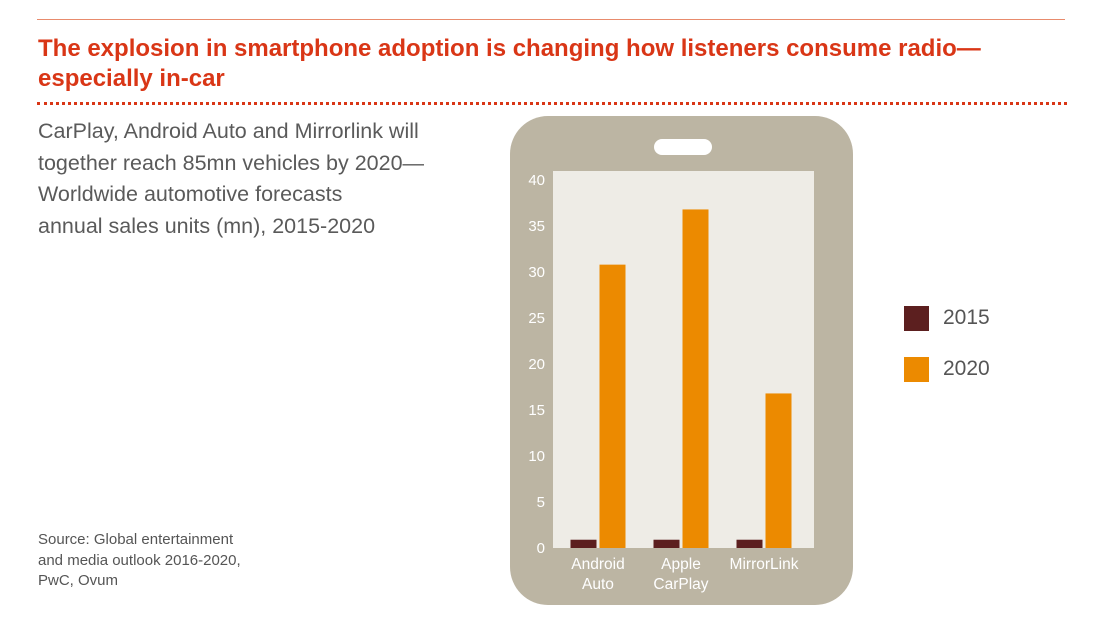  What do you see at coordinates (683, 147) in the screenshot?
I see `phone-speaker-icon` at bounding box center [683, 147].